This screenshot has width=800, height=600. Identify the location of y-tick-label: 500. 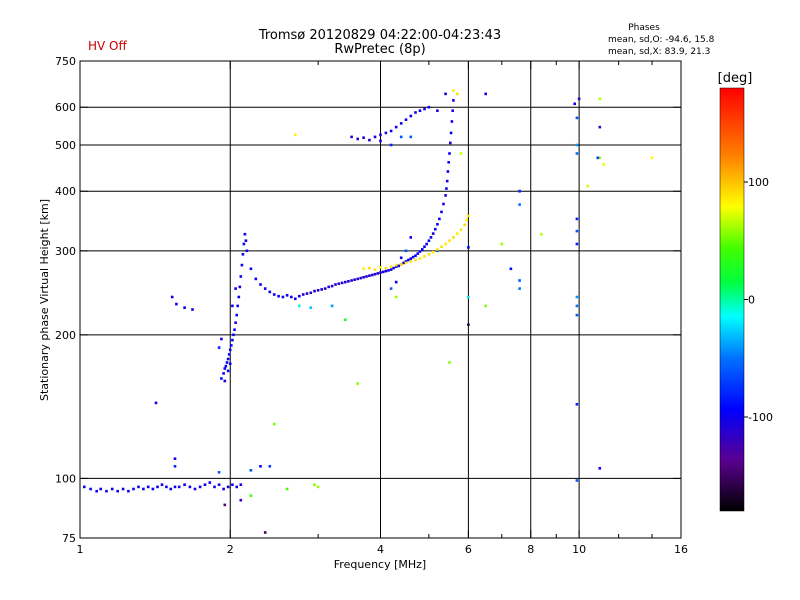
(65, 145).